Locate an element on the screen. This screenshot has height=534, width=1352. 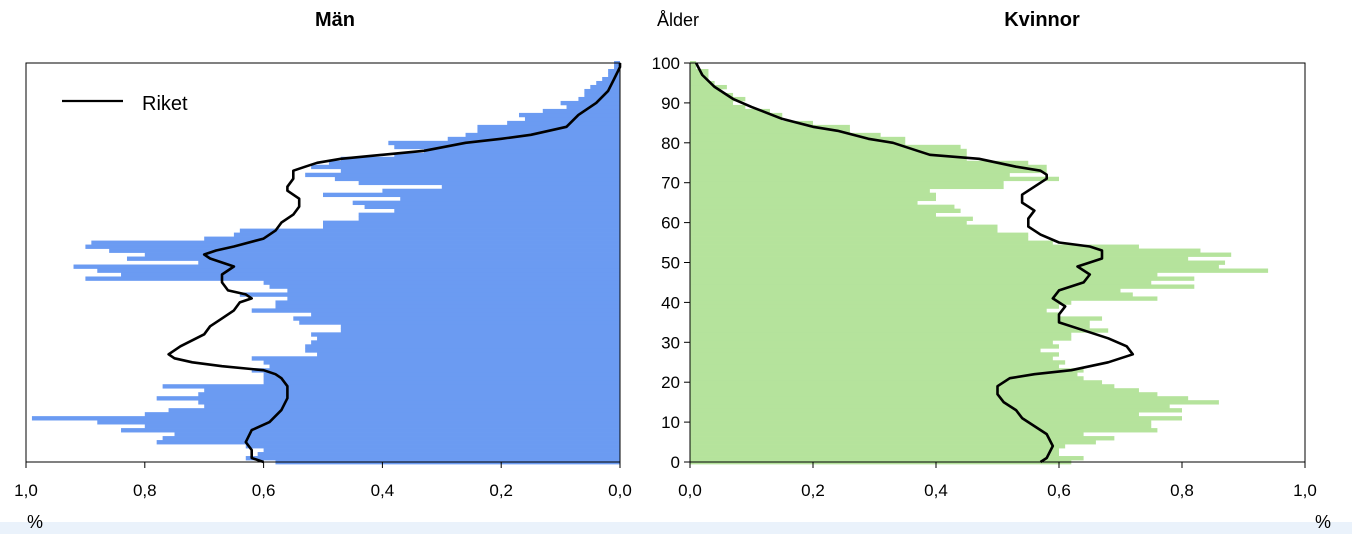
left-x-tick-label: 0,2 is located at coordinates (501, 490).